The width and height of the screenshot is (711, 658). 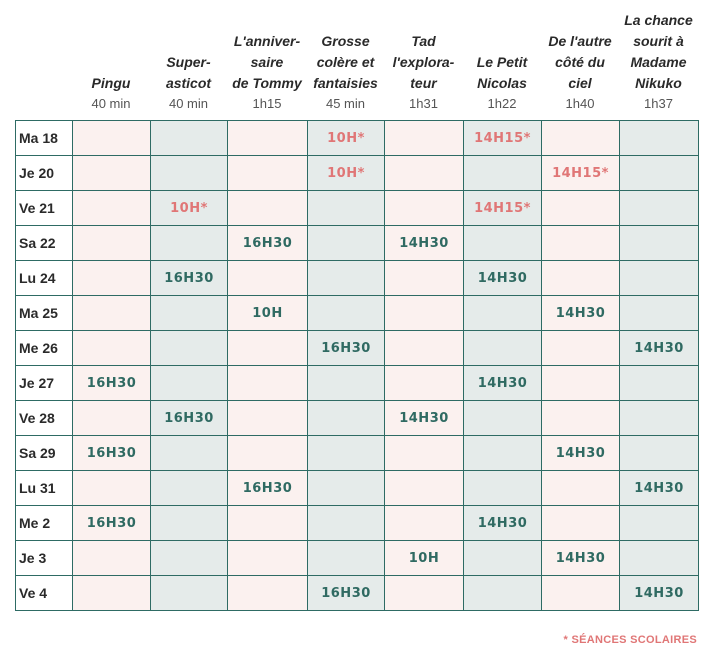 I want to click on schedule-row: Ve 21 10H* 14H15*, so click(x=357, y=208).